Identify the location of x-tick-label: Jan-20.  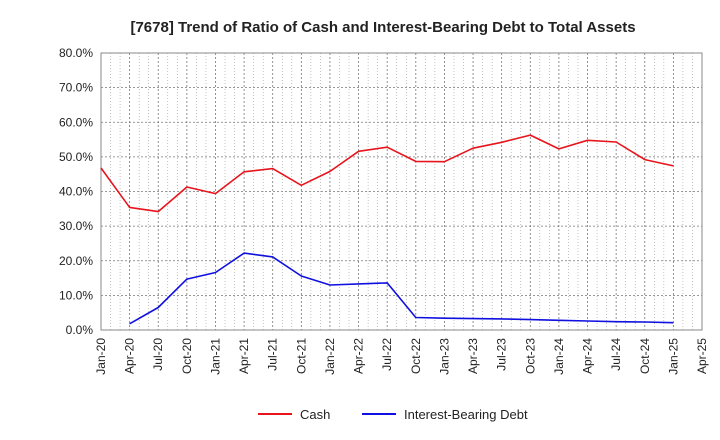
(101, 356).